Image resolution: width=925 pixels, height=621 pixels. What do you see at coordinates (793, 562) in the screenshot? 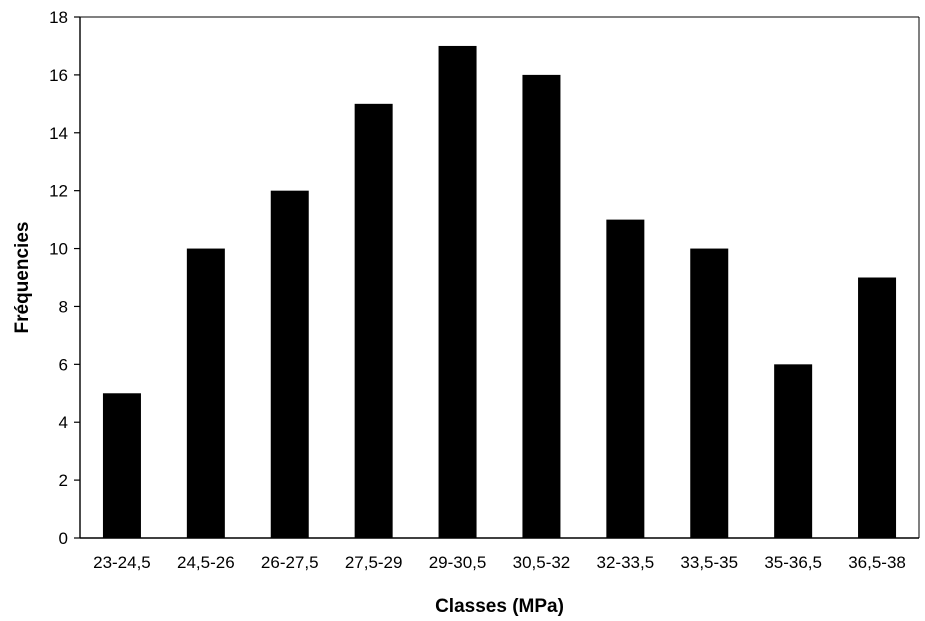
I see `x-tick-label: 35-36,5` at bounding box center [793, 562].